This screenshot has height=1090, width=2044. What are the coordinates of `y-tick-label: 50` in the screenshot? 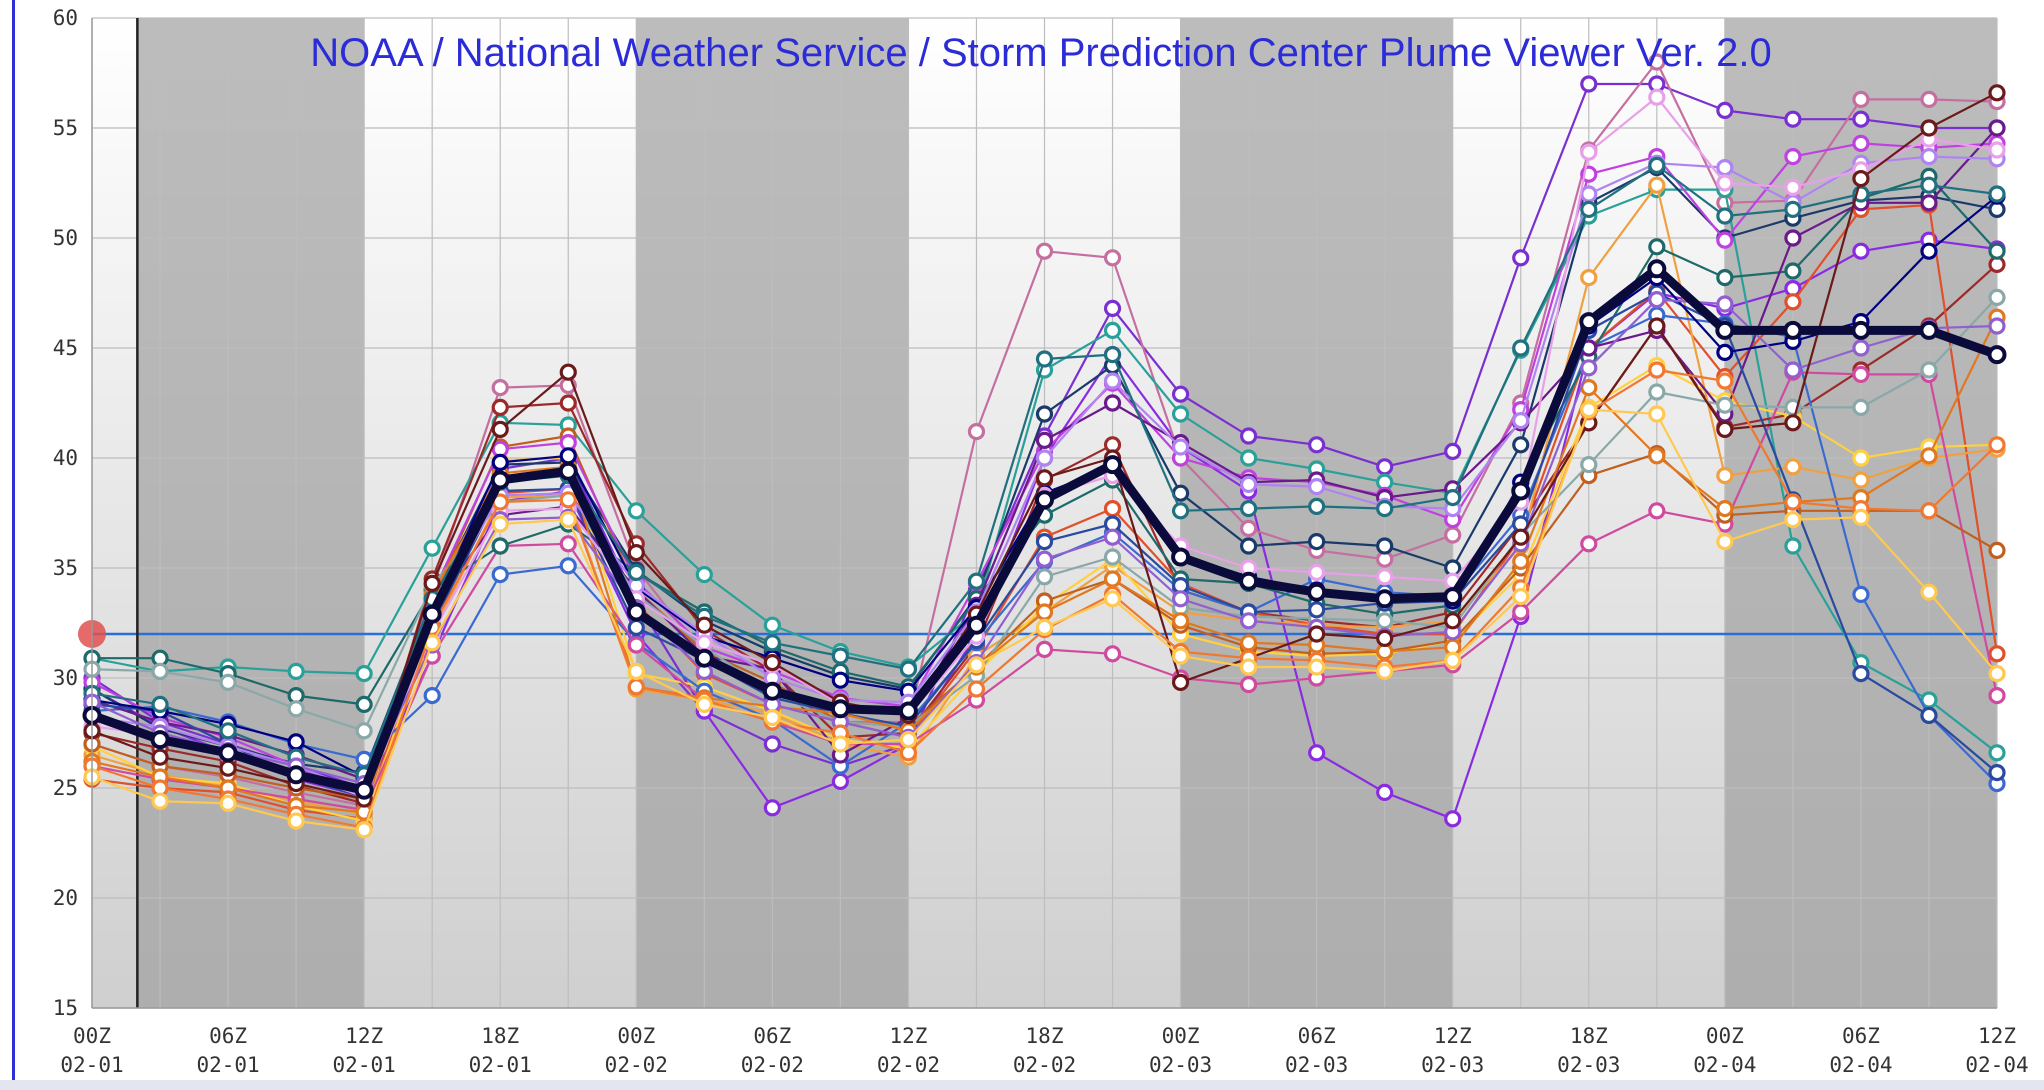 It's located at (65, 238).